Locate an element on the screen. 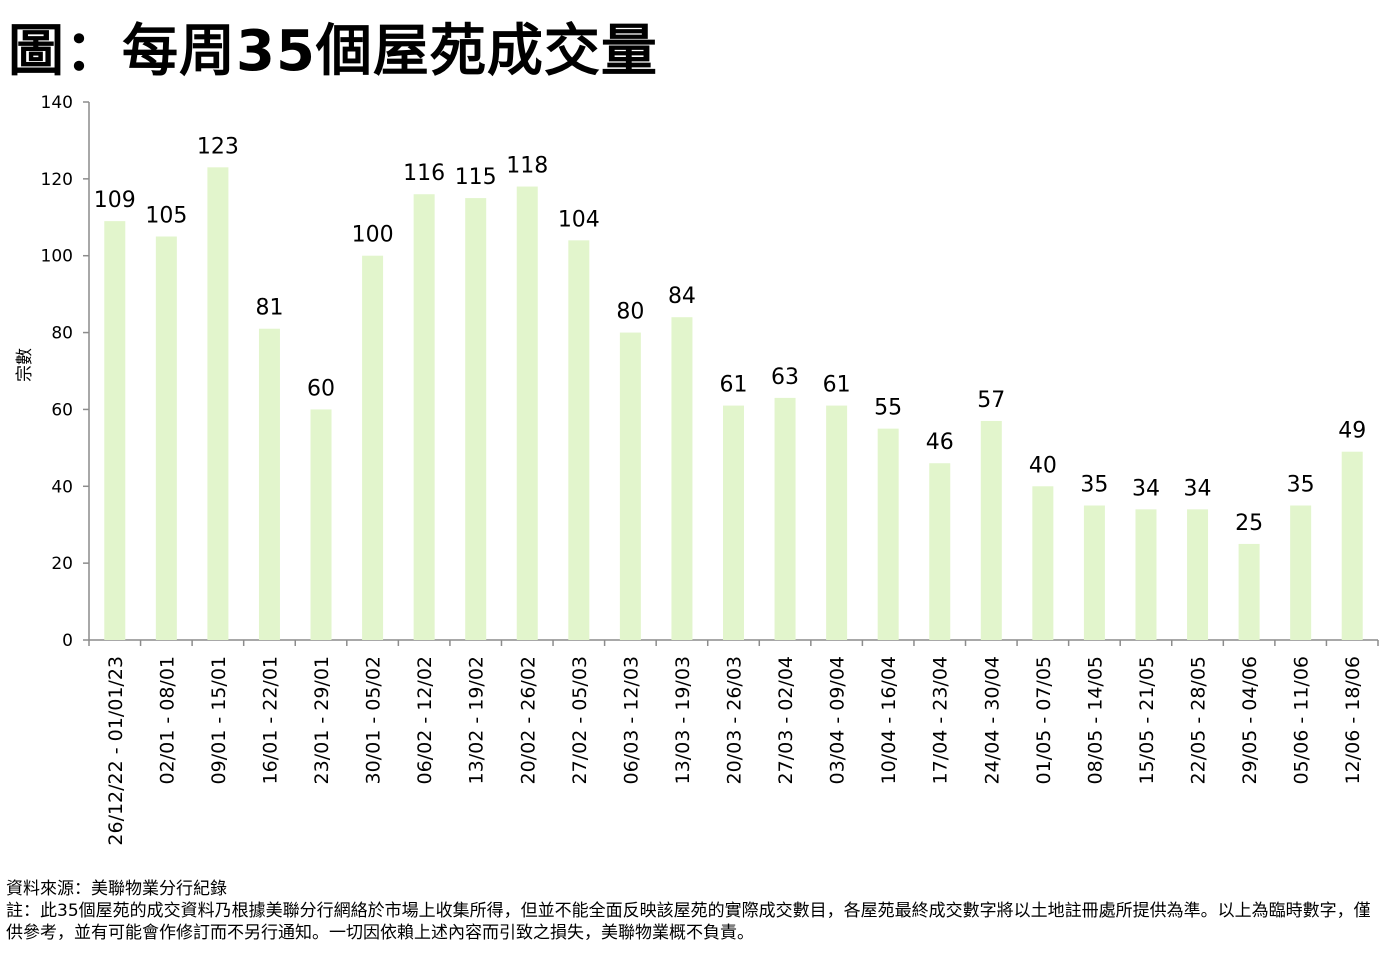 The image size is (1387, 971). source-note: 資料來源：美聯物業分行紀錄 is located at coordinates (116, 889).